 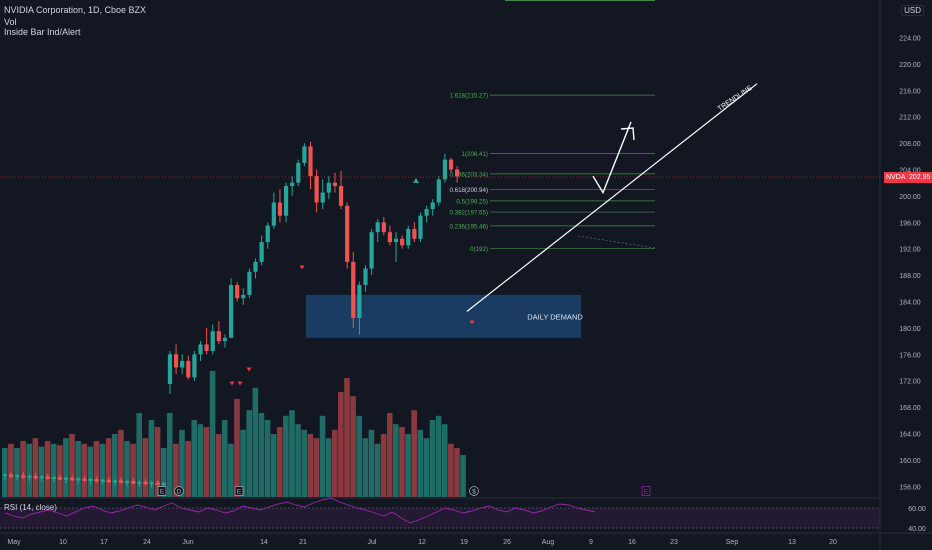 What do you see at coordinates (372, 542) in the screenshot?
I see `x-tick-label: Jul` at bounding box center [372, 542].